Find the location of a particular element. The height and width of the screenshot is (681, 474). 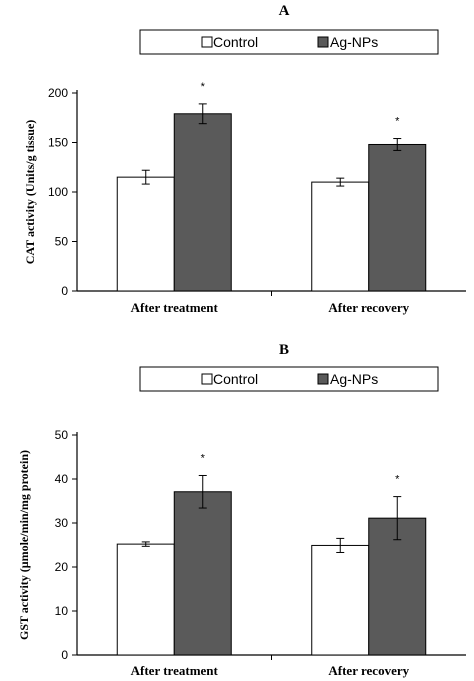

y-axis-label: GST activity (μmole/min/mg protein) is located at coordinates (24, 545).